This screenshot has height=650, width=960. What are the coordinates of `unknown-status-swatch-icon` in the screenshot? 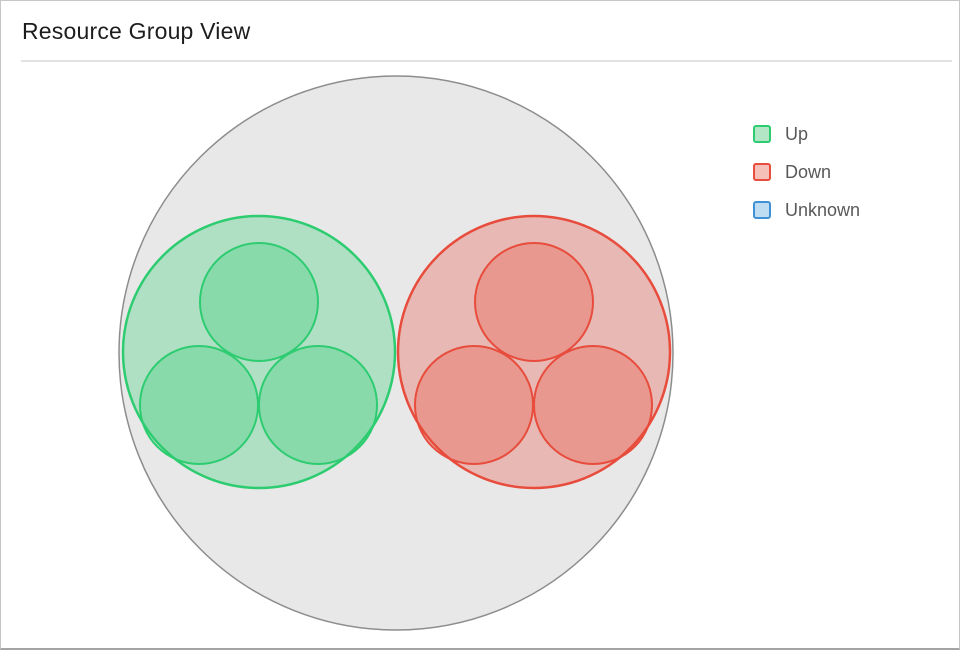 It's located at (762, 210).